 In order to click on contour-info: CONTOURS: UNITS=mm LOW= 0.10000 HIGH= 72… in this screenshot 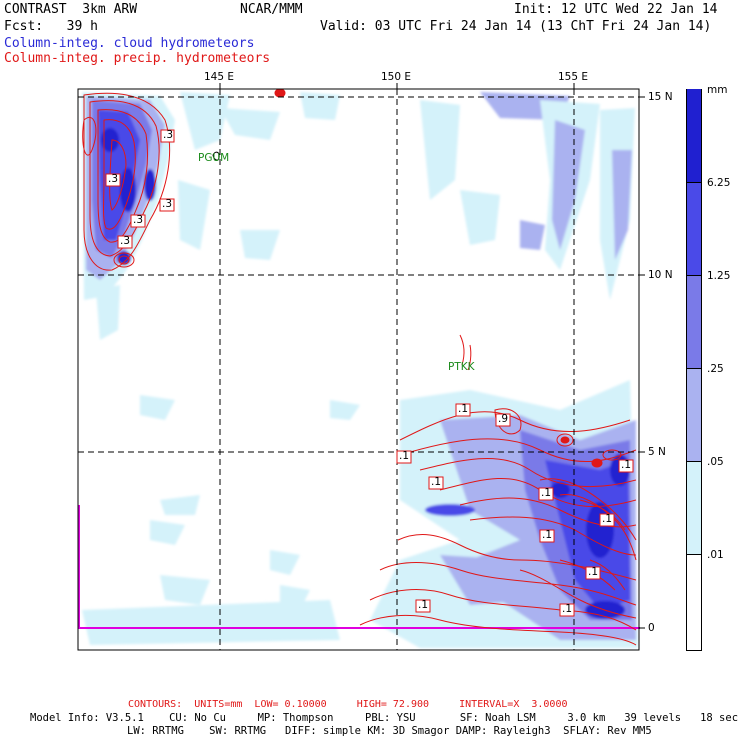, I will do `click(348, 704)`.